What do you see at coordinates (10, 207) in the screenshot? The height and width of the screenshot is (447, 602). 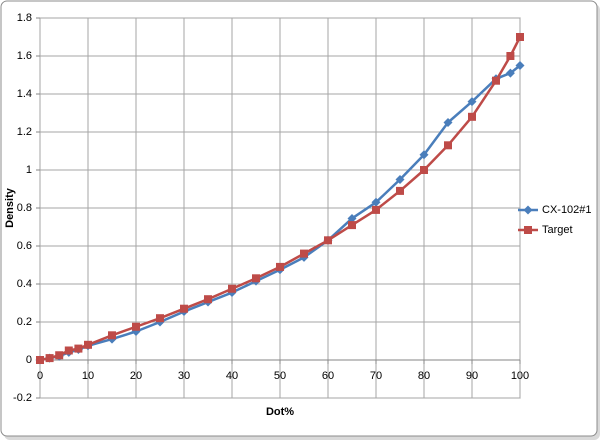 I see `y-axis-title: Density` at bounding box center [10, 207].